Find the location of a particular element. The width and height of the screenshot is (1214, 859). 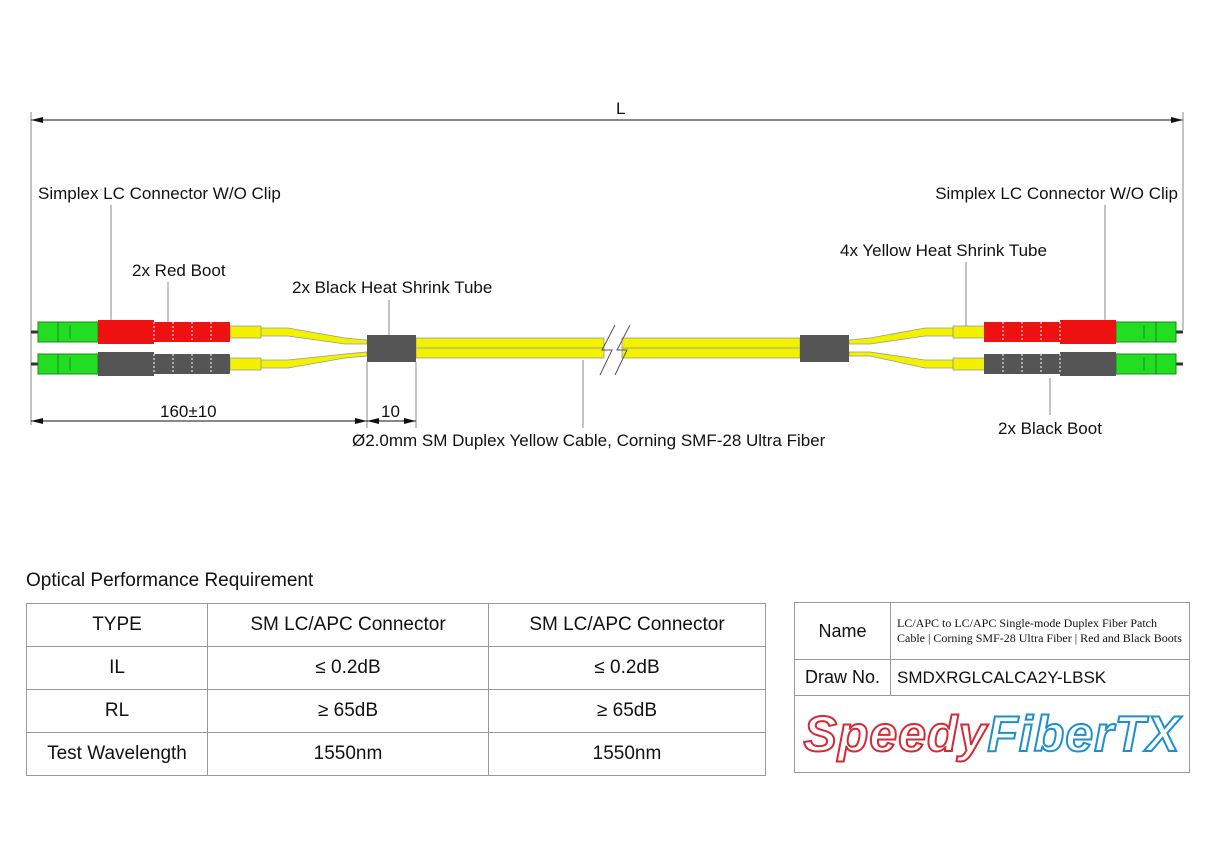

name-label: Name is located at coordinates (842, 631).